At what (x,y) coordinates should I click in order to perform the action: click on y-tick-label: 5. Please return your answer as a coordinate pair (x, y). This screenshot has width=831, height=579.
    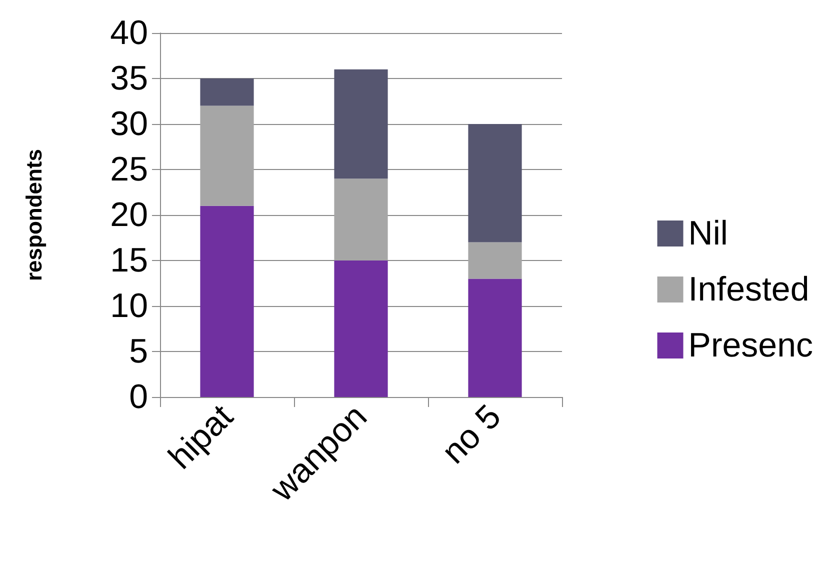
    Looking at the image, I should click on (138, 351).